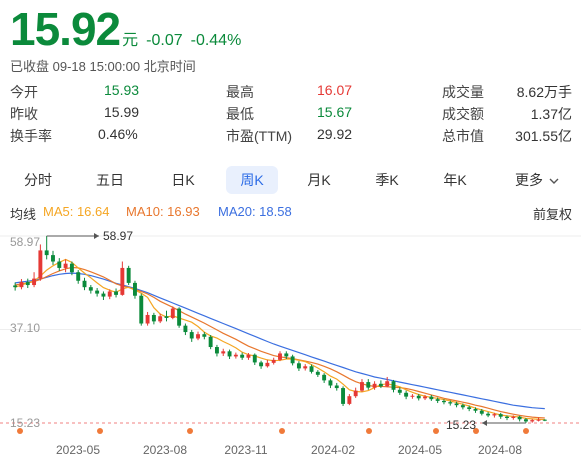 This screenshot has width=581, height=466. Describe the element at coordinates (255, 211) in the screenshot. I see `legend-ma20: MA20: 18.58` at that location.